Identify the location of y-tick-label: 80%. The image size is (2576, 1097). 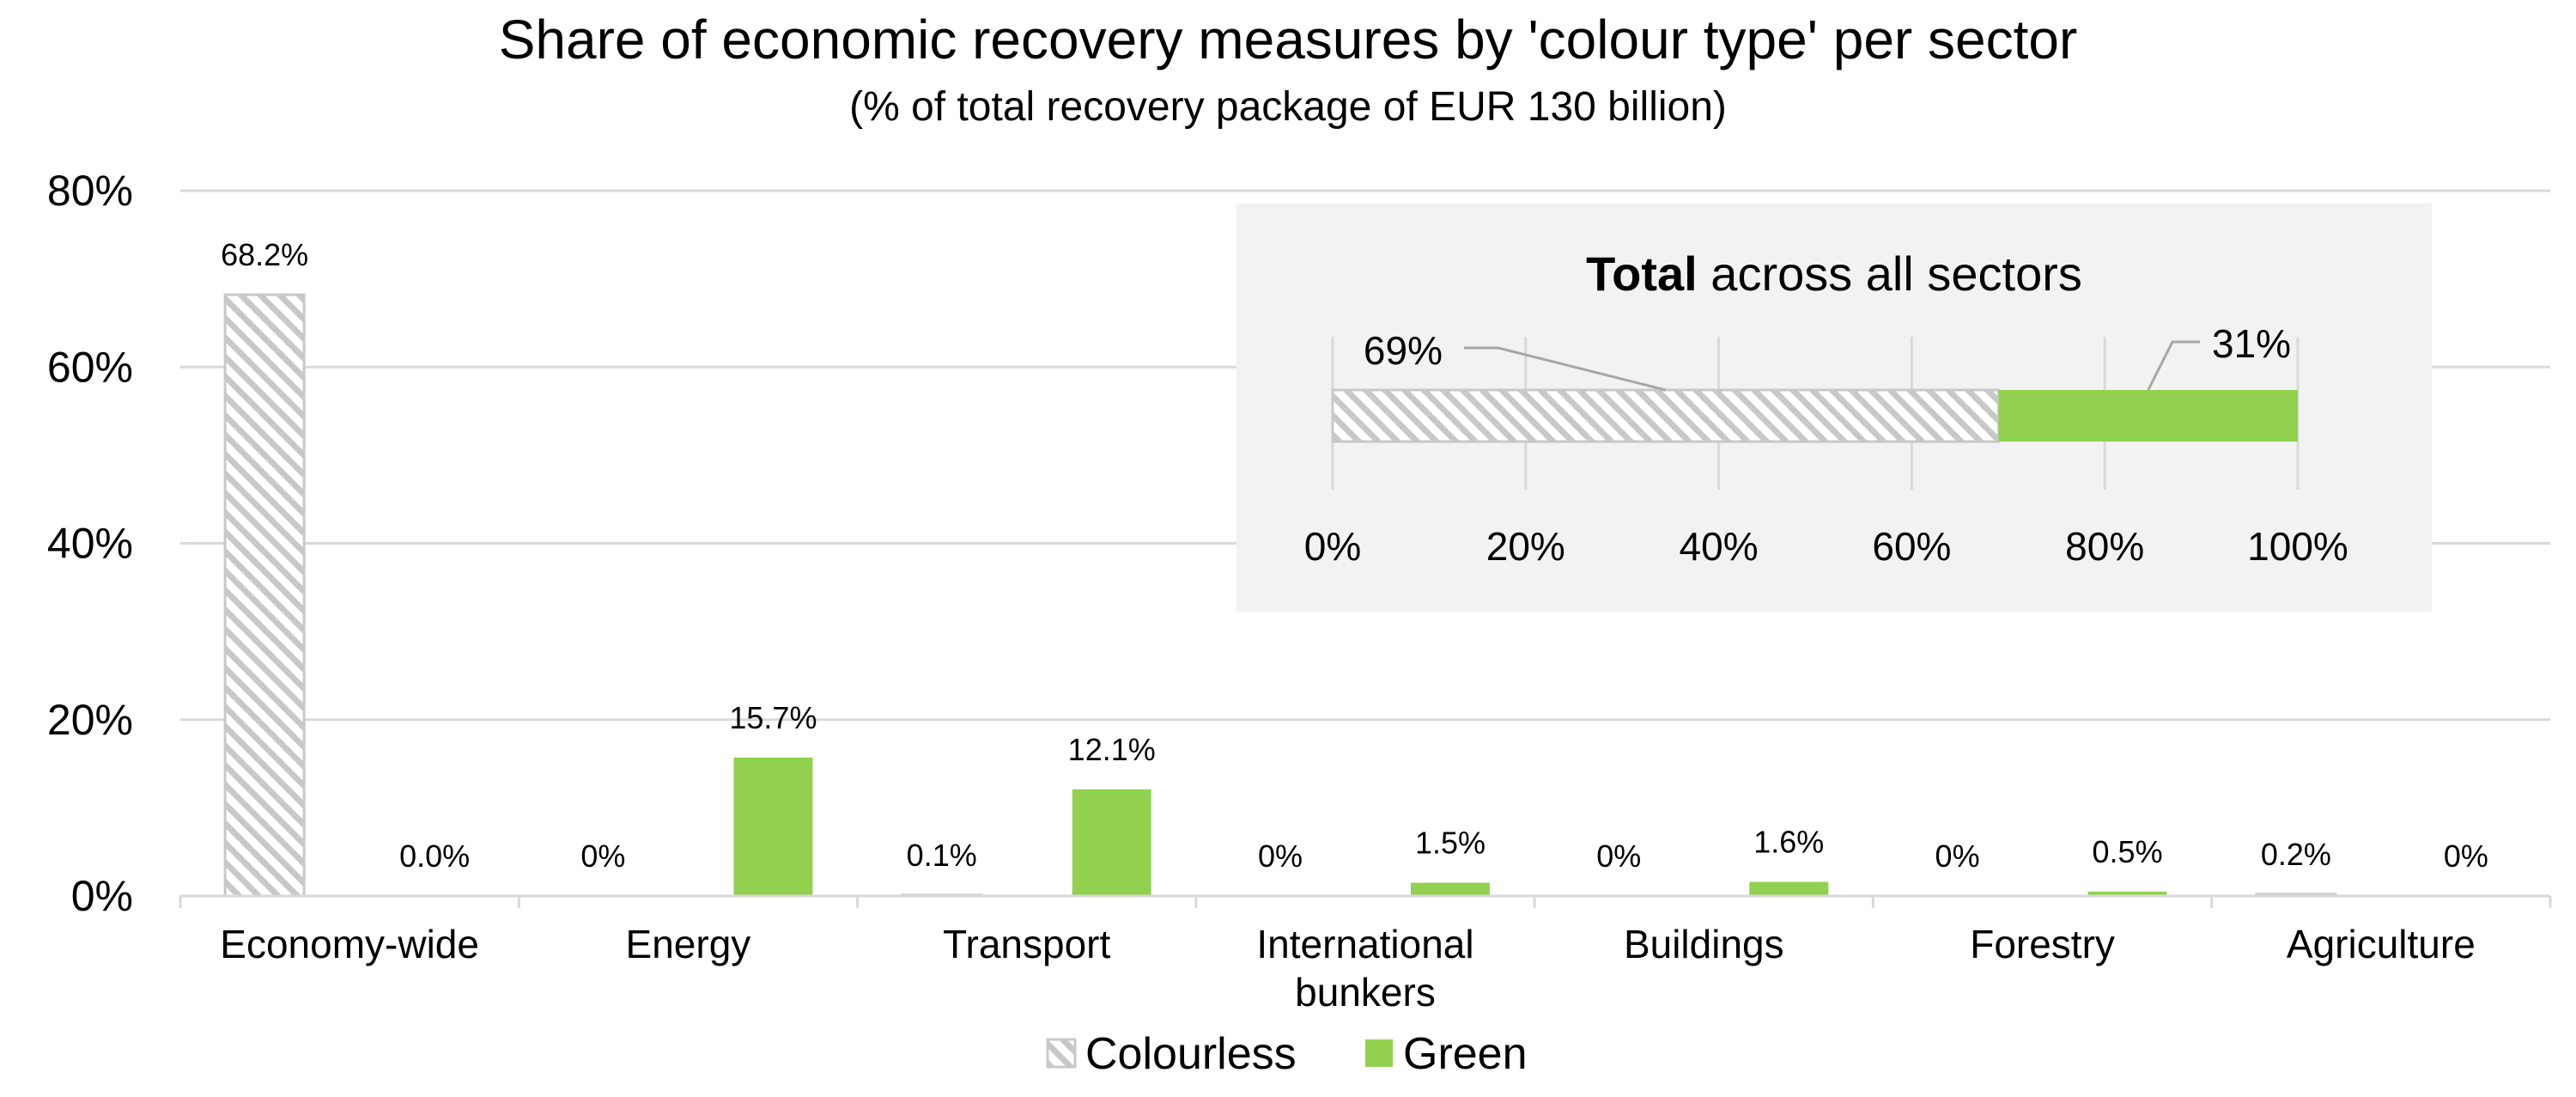
(90, 191).